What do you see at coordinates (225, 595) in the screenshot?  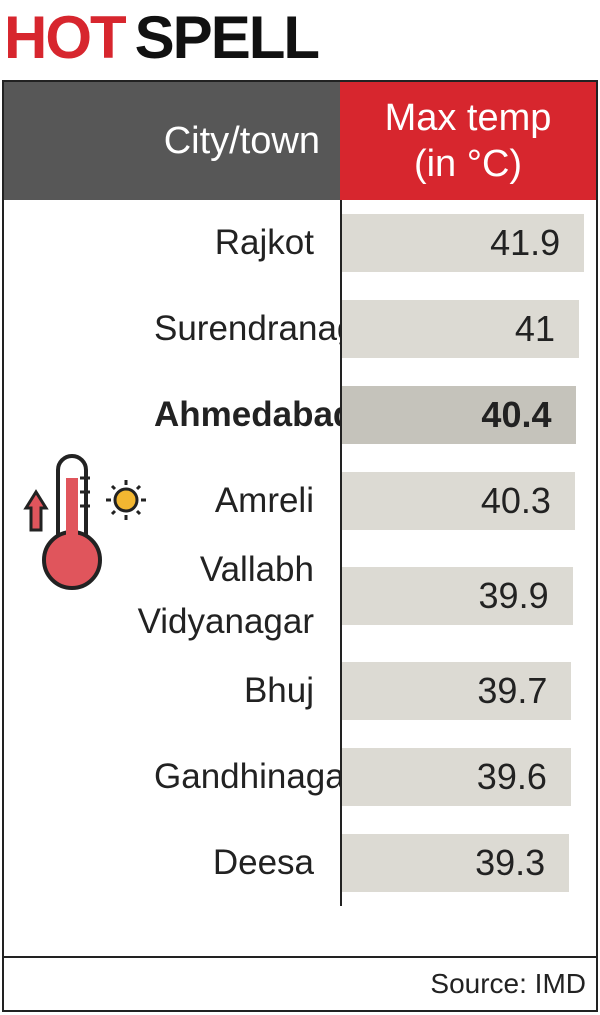 I see `city-name: Vallabh Vidyanagar` at bounding box center [225, 595].